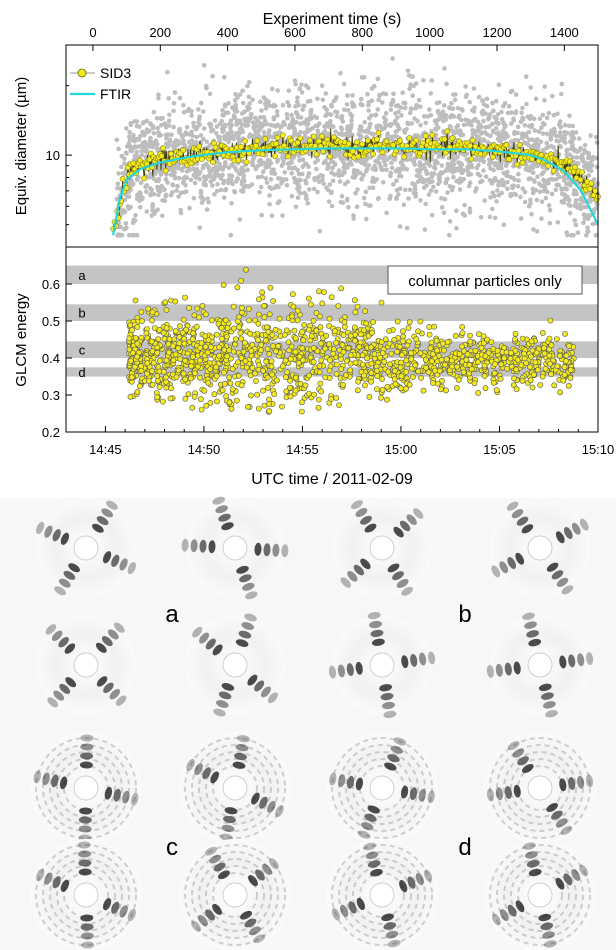 This screenshot has height=950, width=616. I want to click on band-label-b: b, so click(81, 313).